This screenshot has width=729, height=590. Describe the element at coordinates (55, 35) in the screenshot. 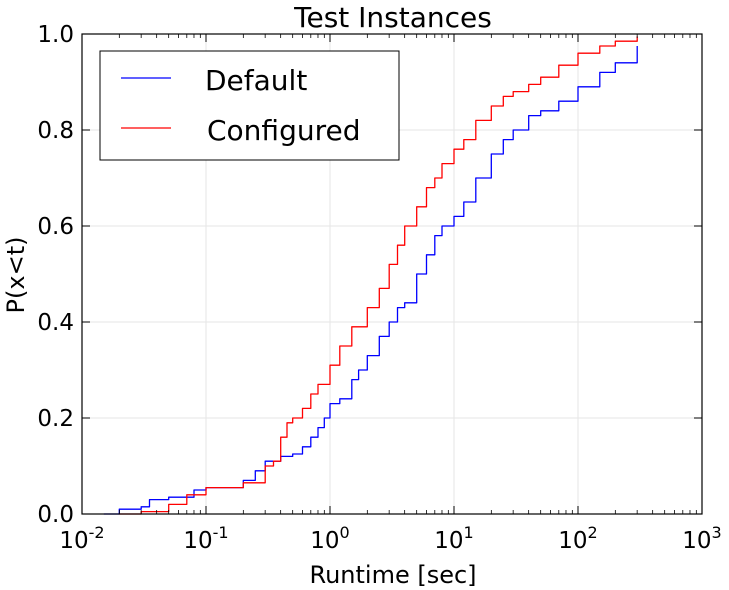

I see `y-tick-label: 1.0` at that location.